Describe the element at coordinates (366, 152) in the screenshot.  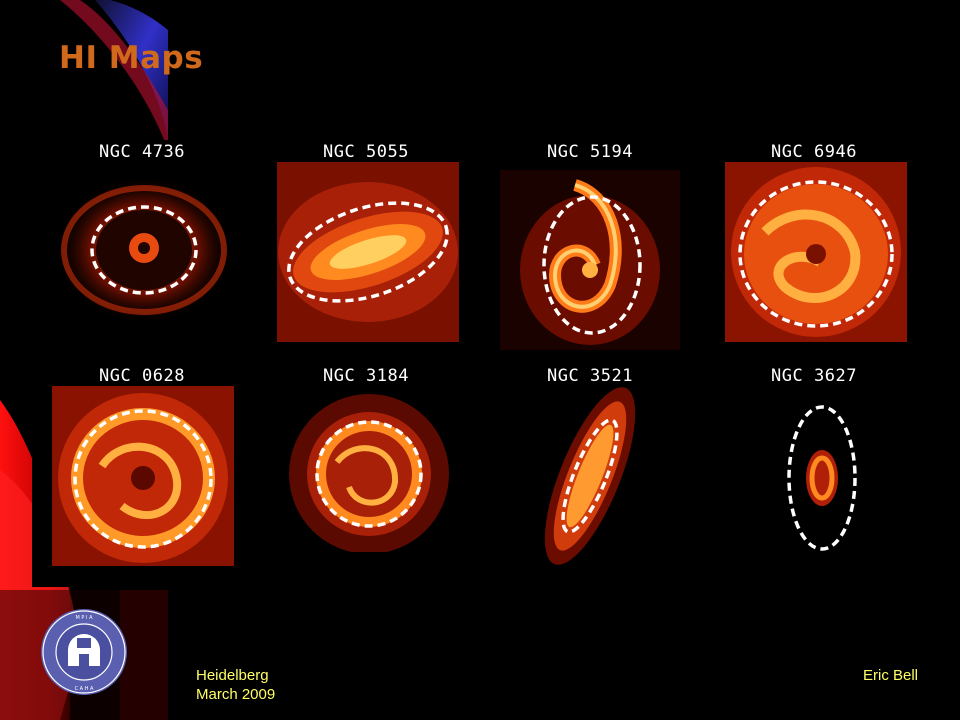
I see `galaxy-label: NGC 5055` at that location.